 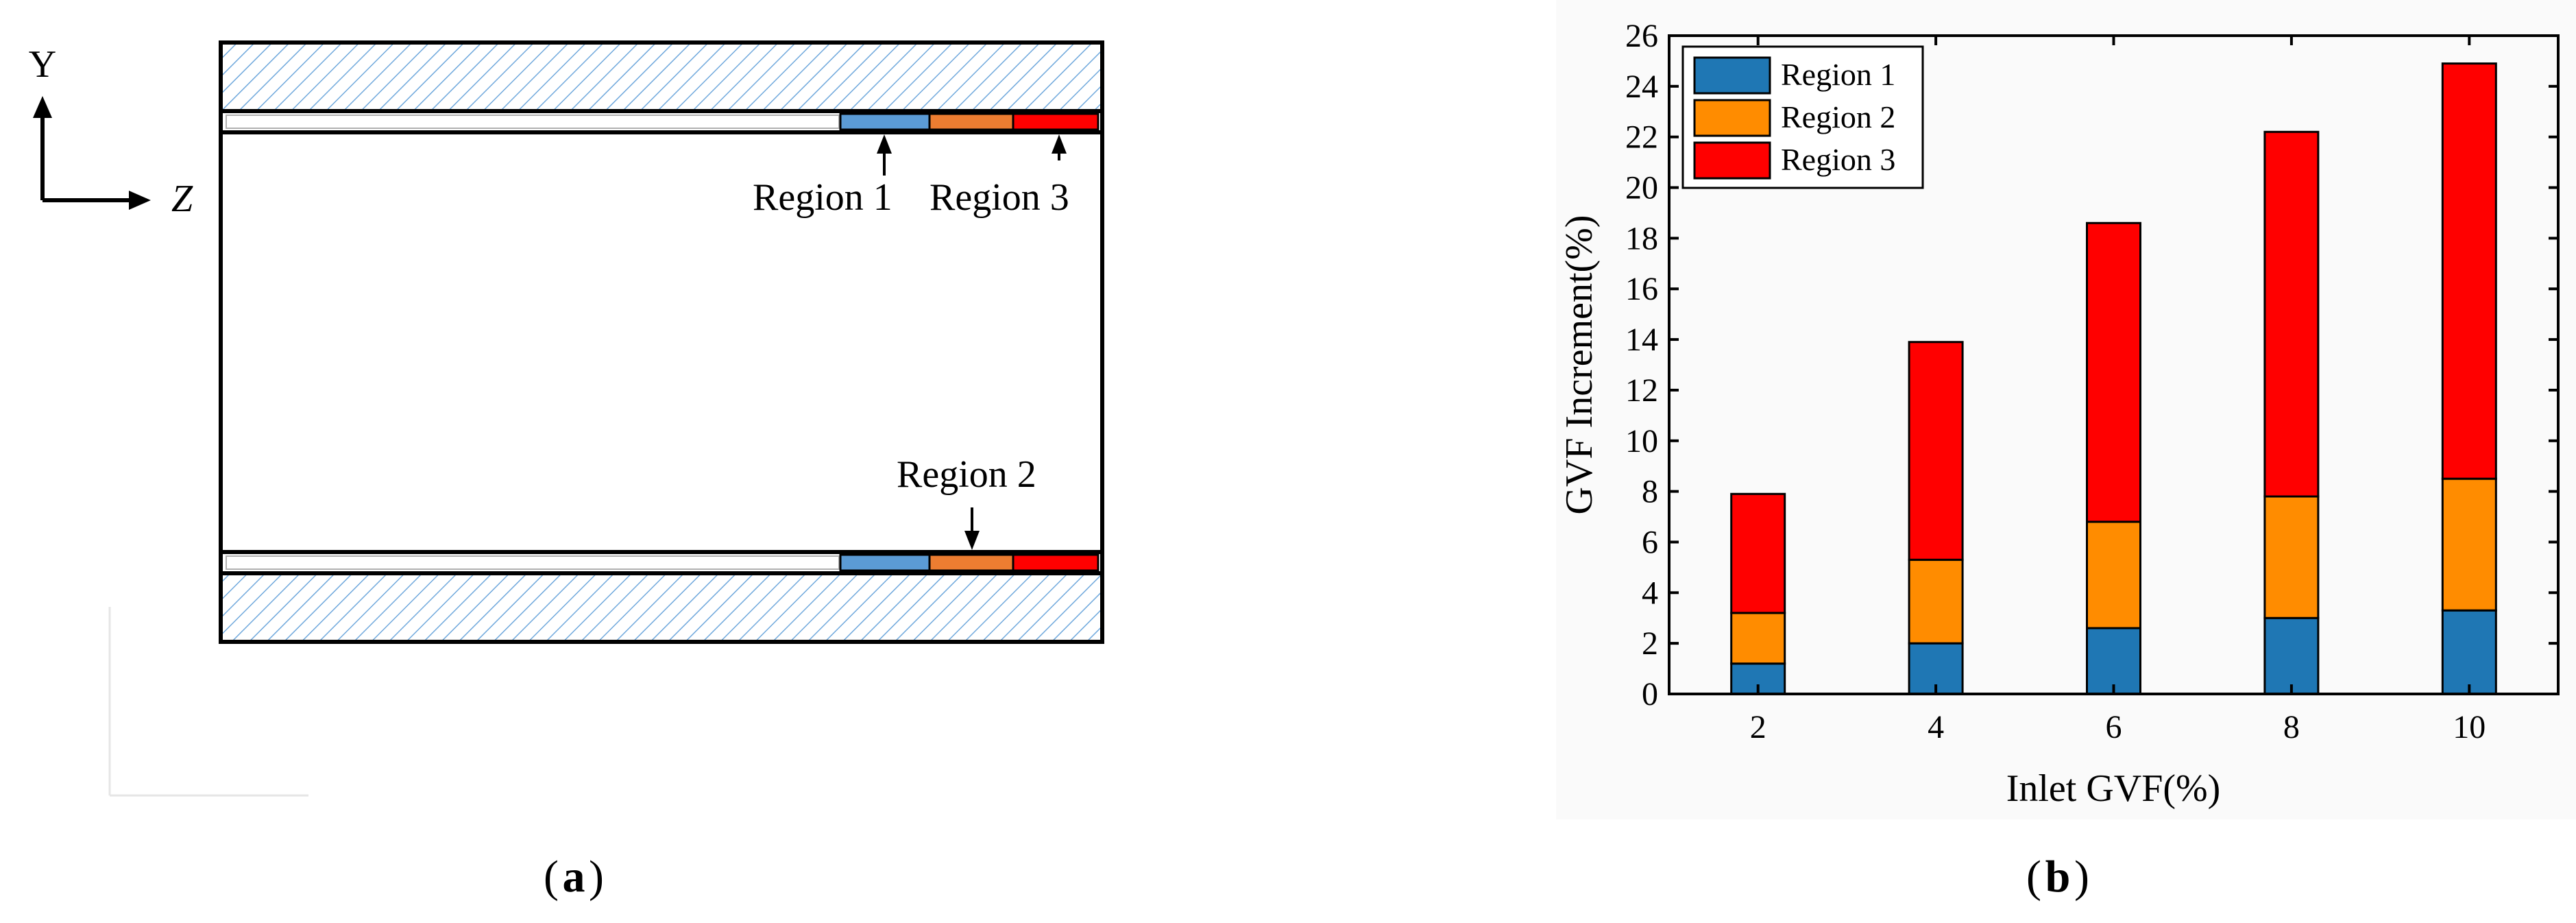 What do you see at coordinates (885, 562) in the screenshot?
I see `bottom-region1-block` at bounding box center [885, 562].